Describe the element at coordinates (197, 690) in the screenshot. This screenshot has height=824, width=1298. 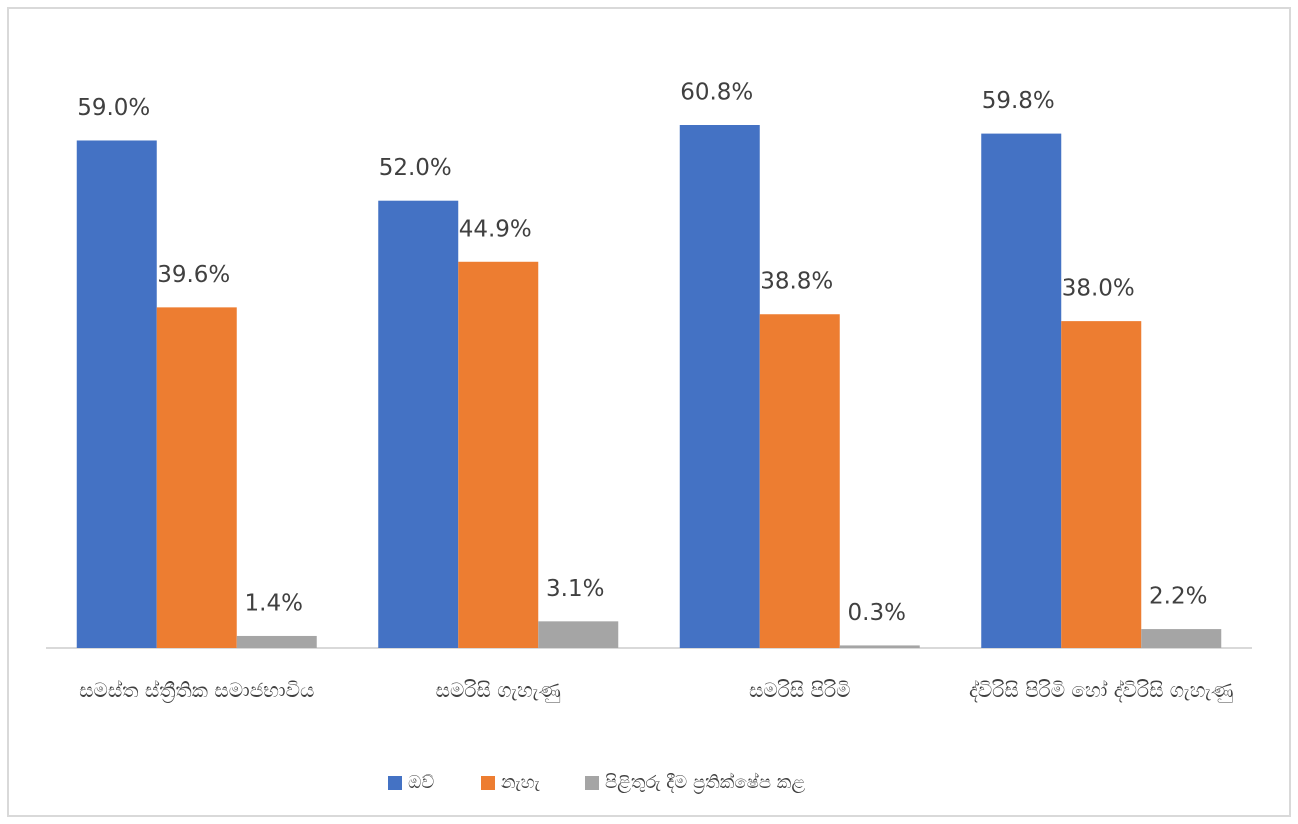
I see `x-tick-label: සමස්ත ස්ත්‍රීතික සමාජභාවිය` at that location.